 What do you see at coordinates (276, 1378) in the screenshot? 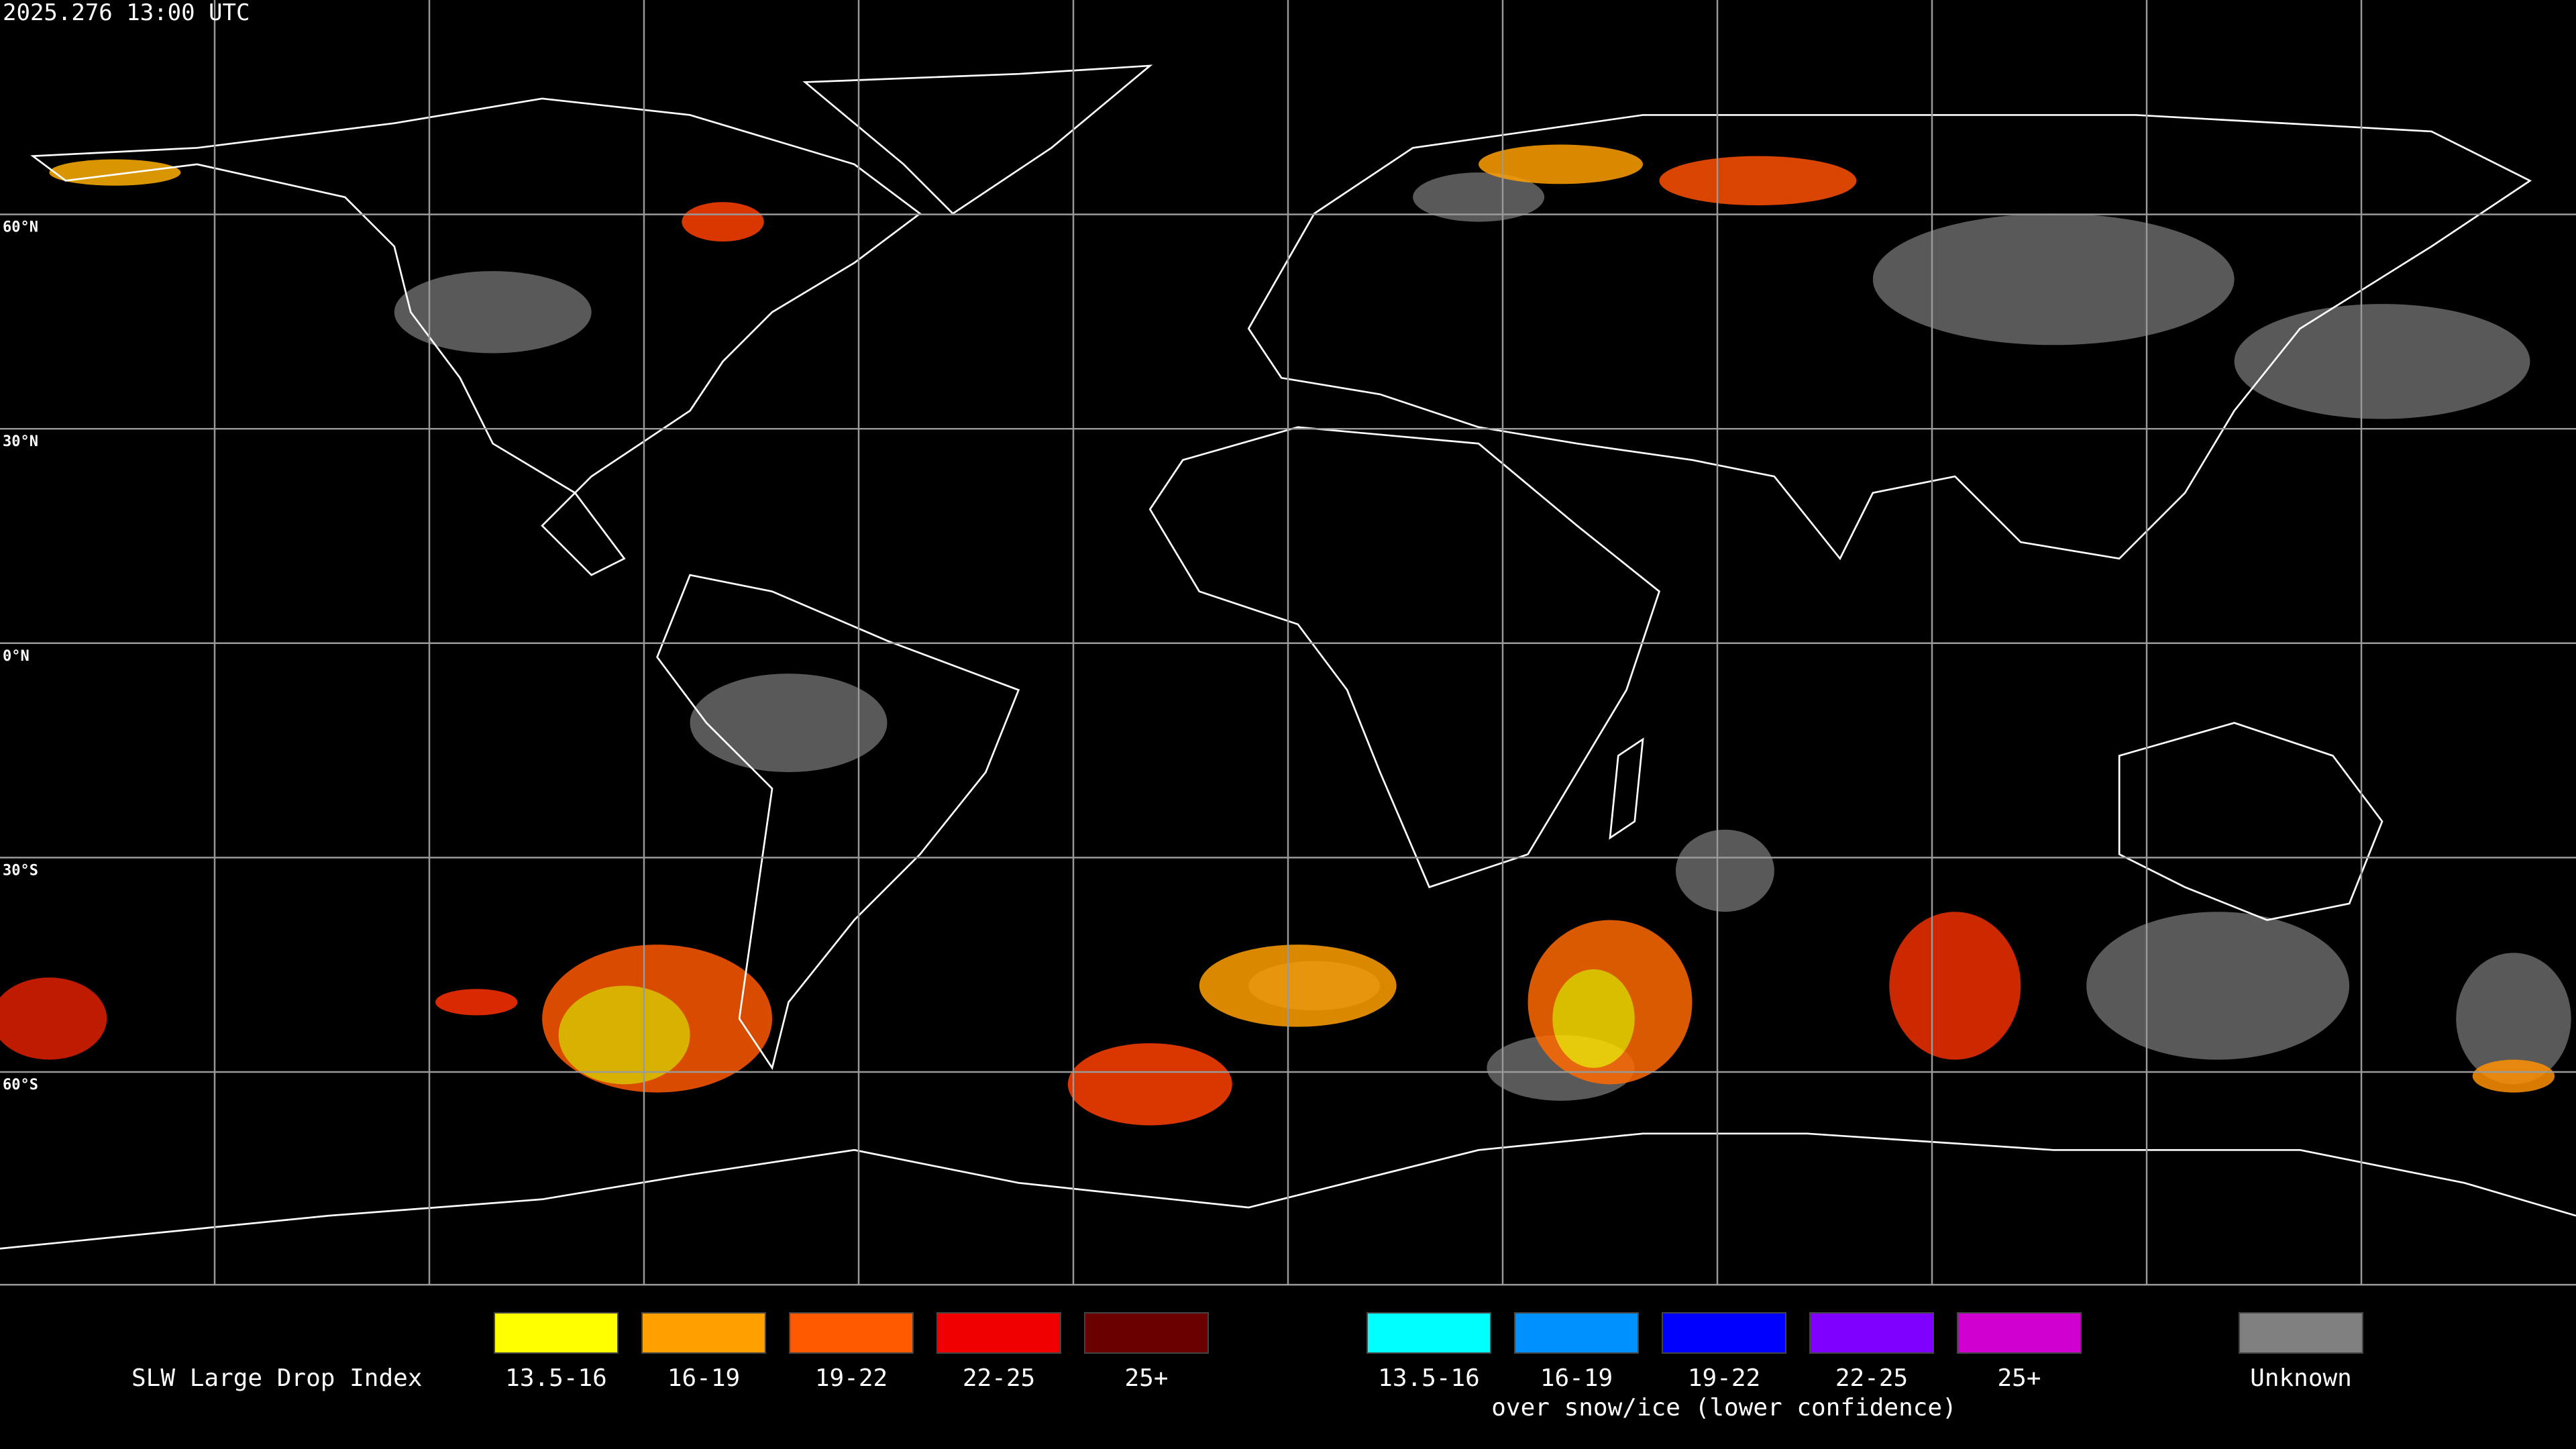
I see `legend-title: SLW Large Drop Index` at bounding box center [276, 1378].